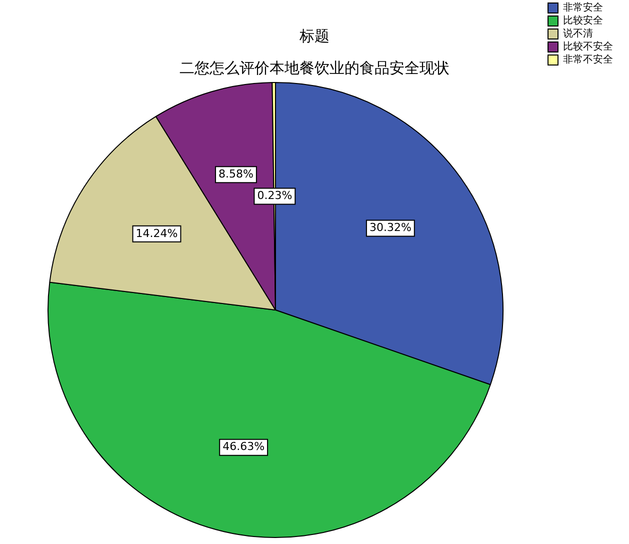 Image resolution: width=629 pixels, height=544 pixels. I want to click on text: 标题, so click(314, 35).